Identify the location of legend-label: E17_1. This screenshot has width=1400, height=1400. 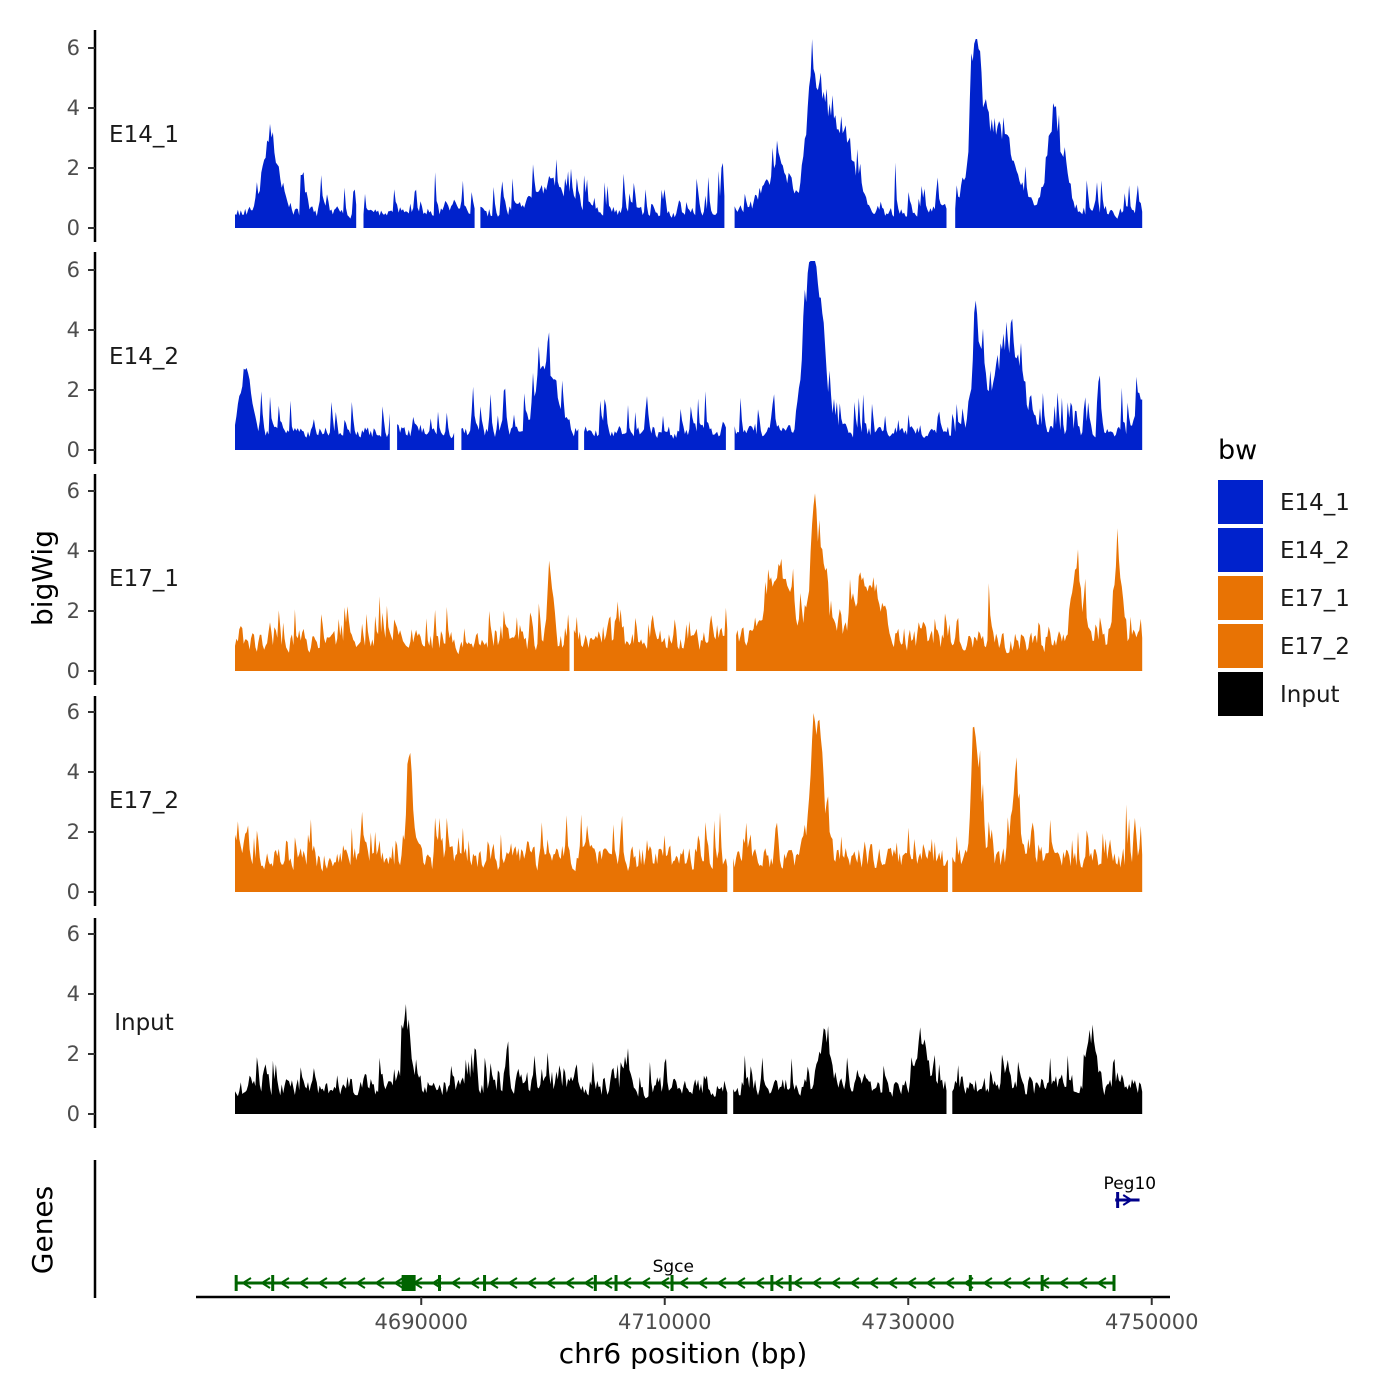
(1315, 599).